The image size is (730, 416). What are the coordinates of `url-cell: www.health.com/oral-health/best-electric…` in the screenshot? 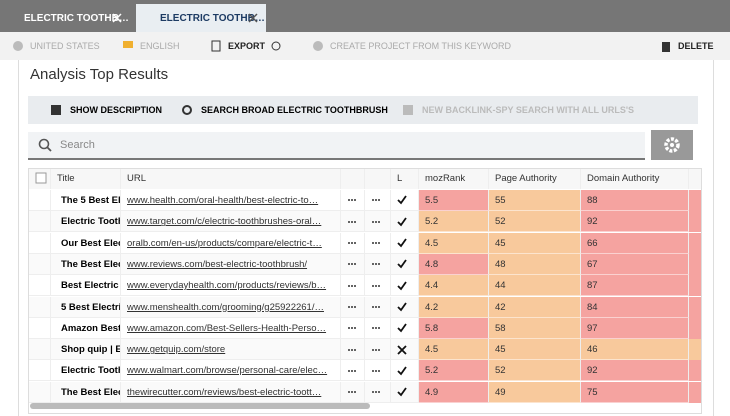 It's located at (231, 200).